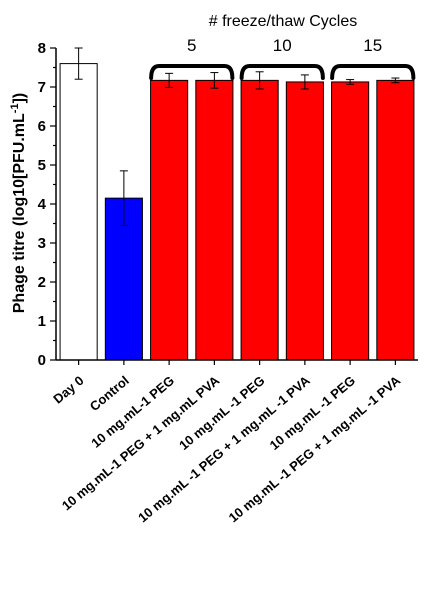 The image size is (433, 599). What do you see at coordinates (42, 48) in the screenshot?
I see `y-tick-label-8: 8` at bounding box center [42, 48].